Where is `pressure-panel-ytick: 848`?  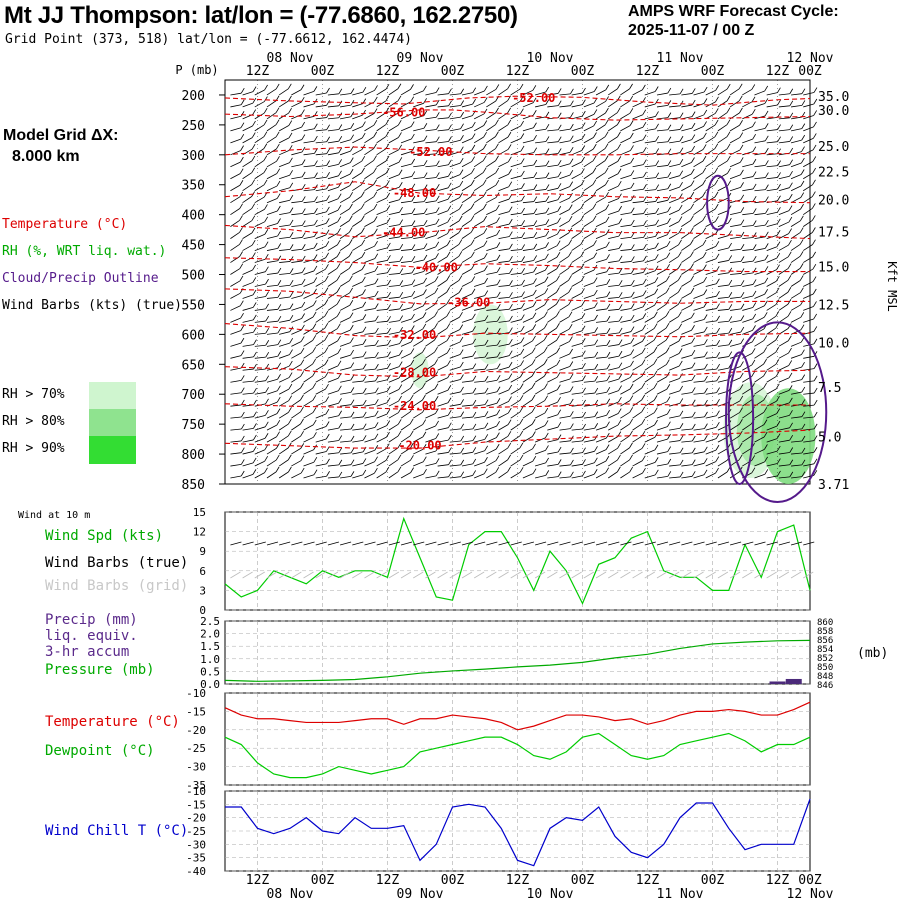 pressure-panel-ytick: 848 is located at coordinates (825, 677).